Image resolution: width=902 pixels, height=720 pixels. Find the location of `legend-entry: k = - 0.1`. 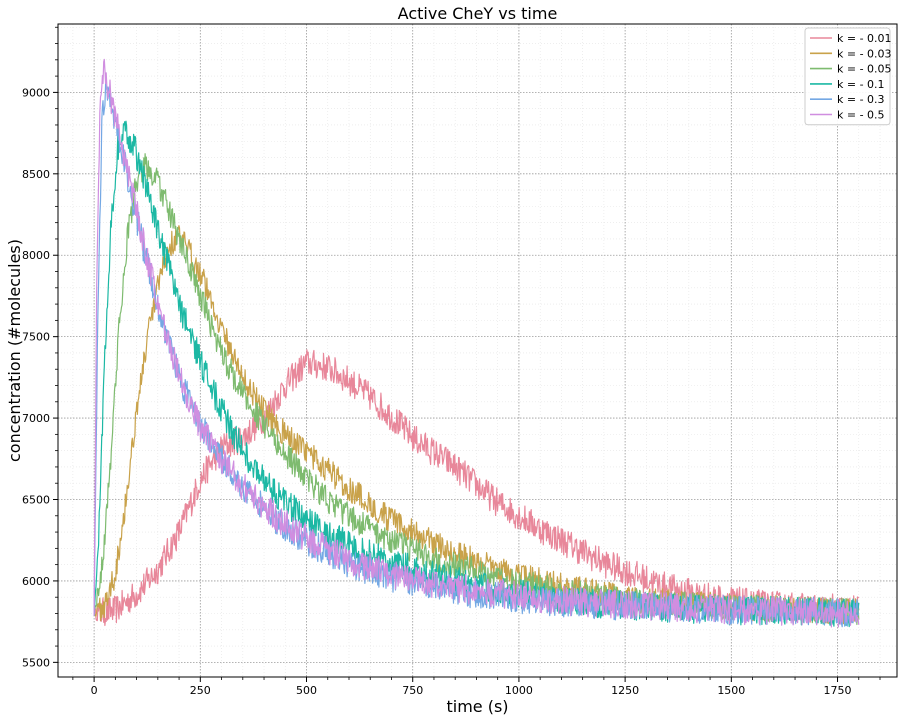

legend-entry: k = - 0.1 is located at coordinates (861, 84).